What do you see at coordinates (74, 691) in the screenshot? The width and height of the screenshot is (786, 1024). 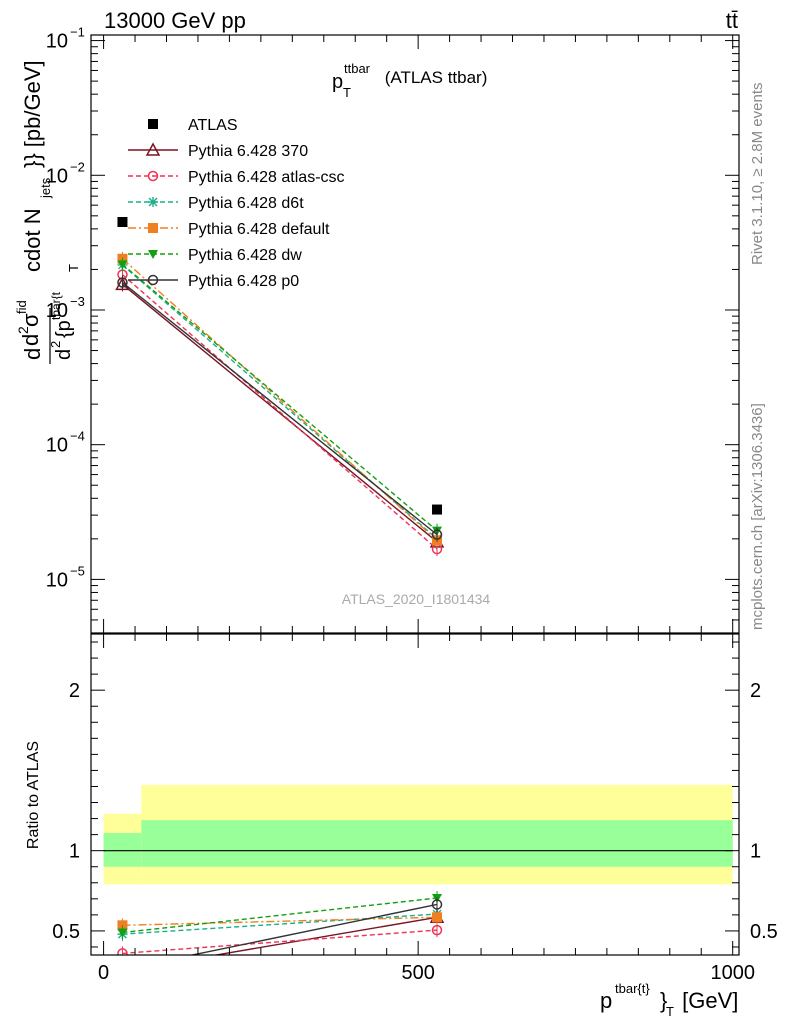 I see `ratio-ytick-label-left-2: 2` at bounding box center [74, 691].